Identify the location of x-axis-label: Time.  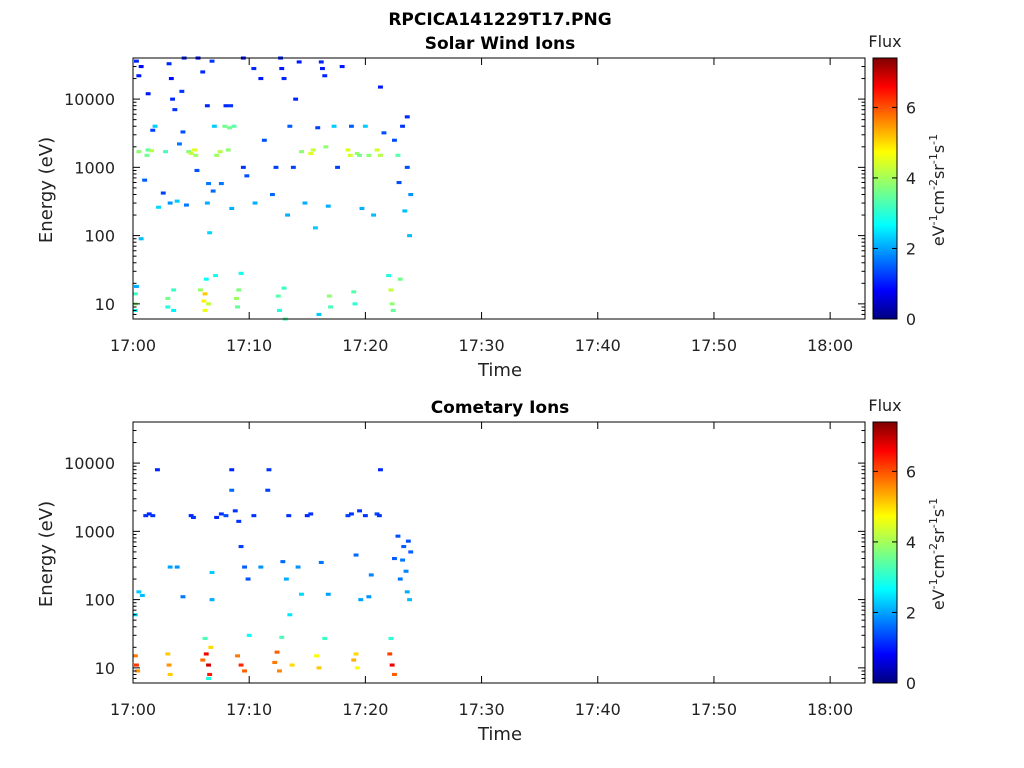
(499, 370).